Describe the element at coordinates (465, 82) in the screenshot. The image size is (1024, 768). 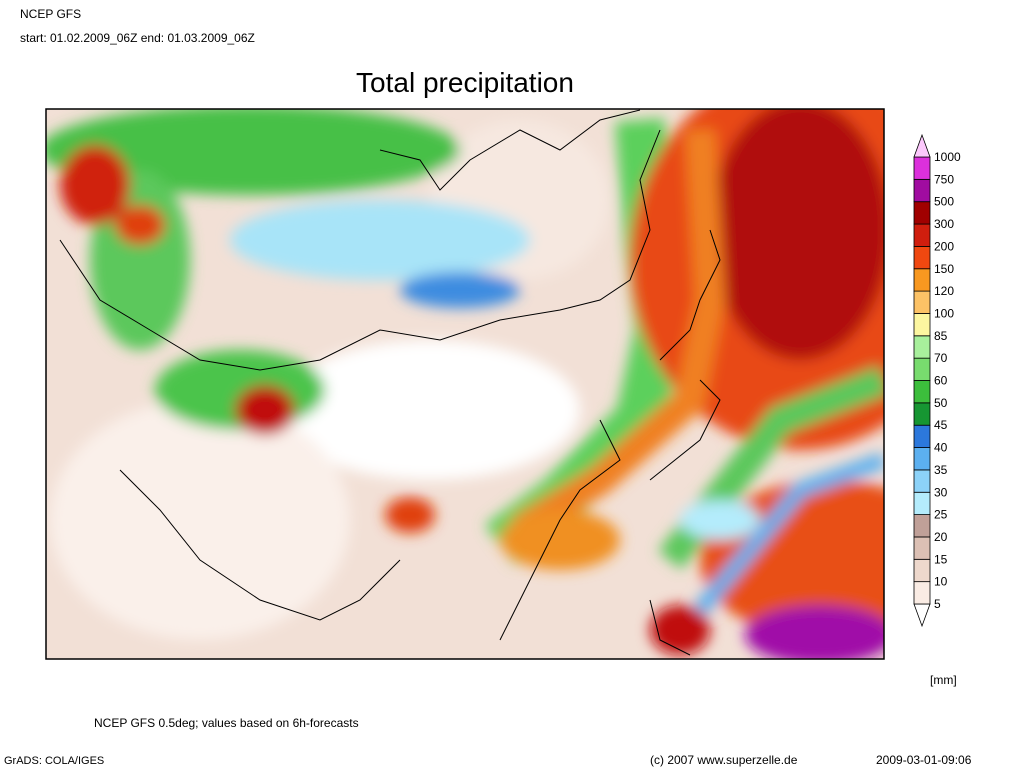
I see `map-title: Total precipitation` at that location.